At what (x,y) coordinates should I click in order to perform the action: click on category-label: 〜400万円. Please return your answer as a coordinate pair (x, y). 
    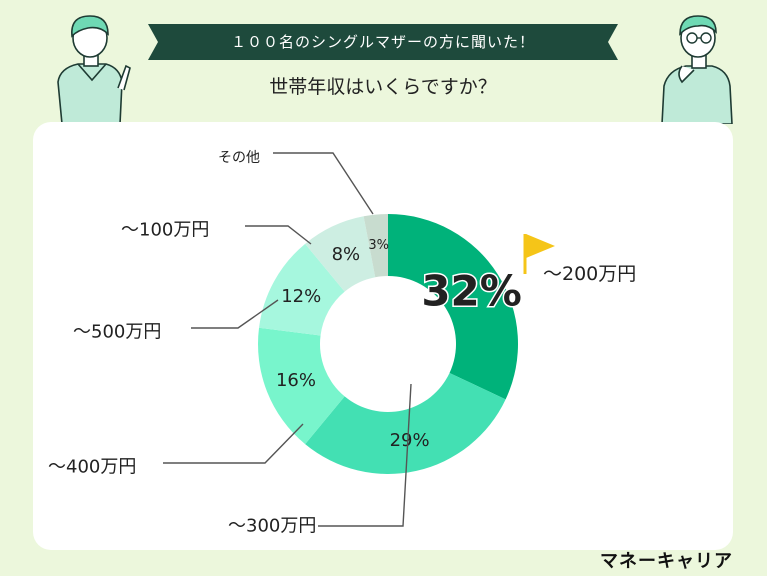
    Looking at the image, I should click on (92, 467).